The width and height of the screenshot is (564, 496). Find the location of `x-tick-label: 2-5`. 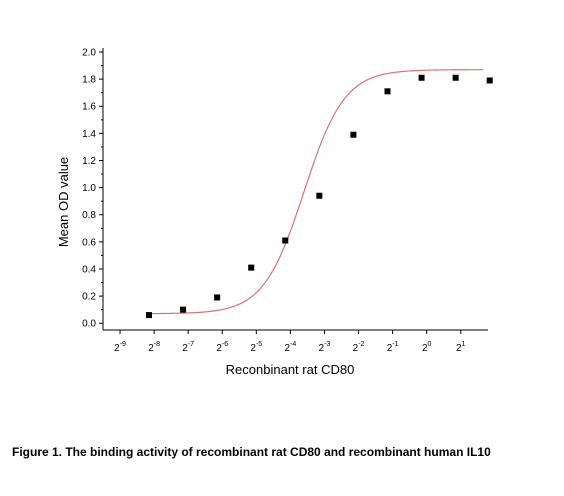

x-tick-label: 2-5 is located at coordinates (256, 347).